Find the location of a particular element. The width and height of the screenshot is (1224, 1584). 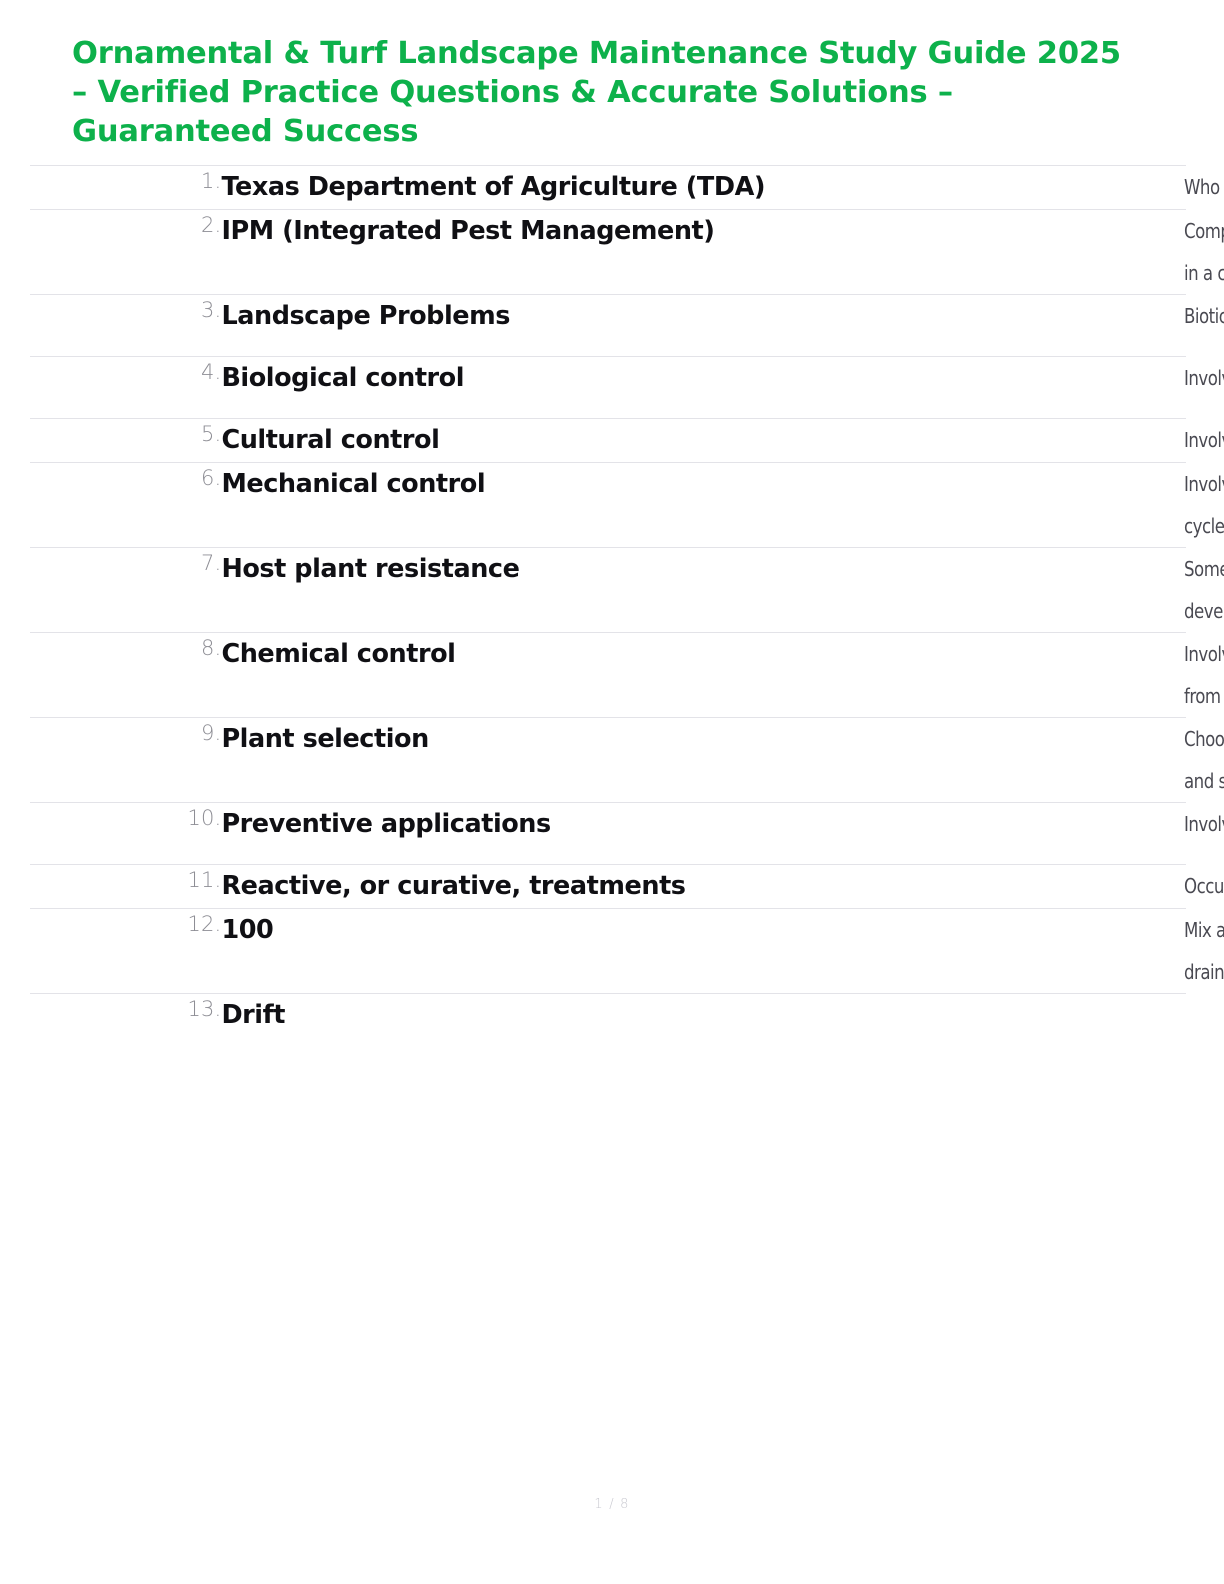

definition-text: Biotic, abiotic, and natural factors is located at coordinates (1203, 316).